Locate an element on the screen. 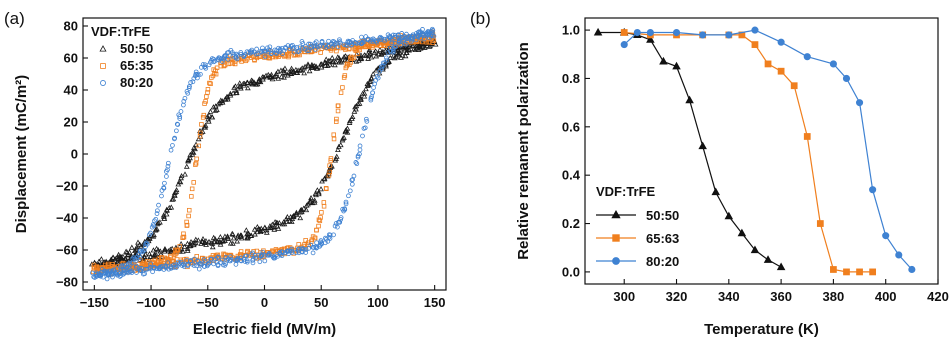  x-tick-label: 400 is located at coordinates (886, 296).